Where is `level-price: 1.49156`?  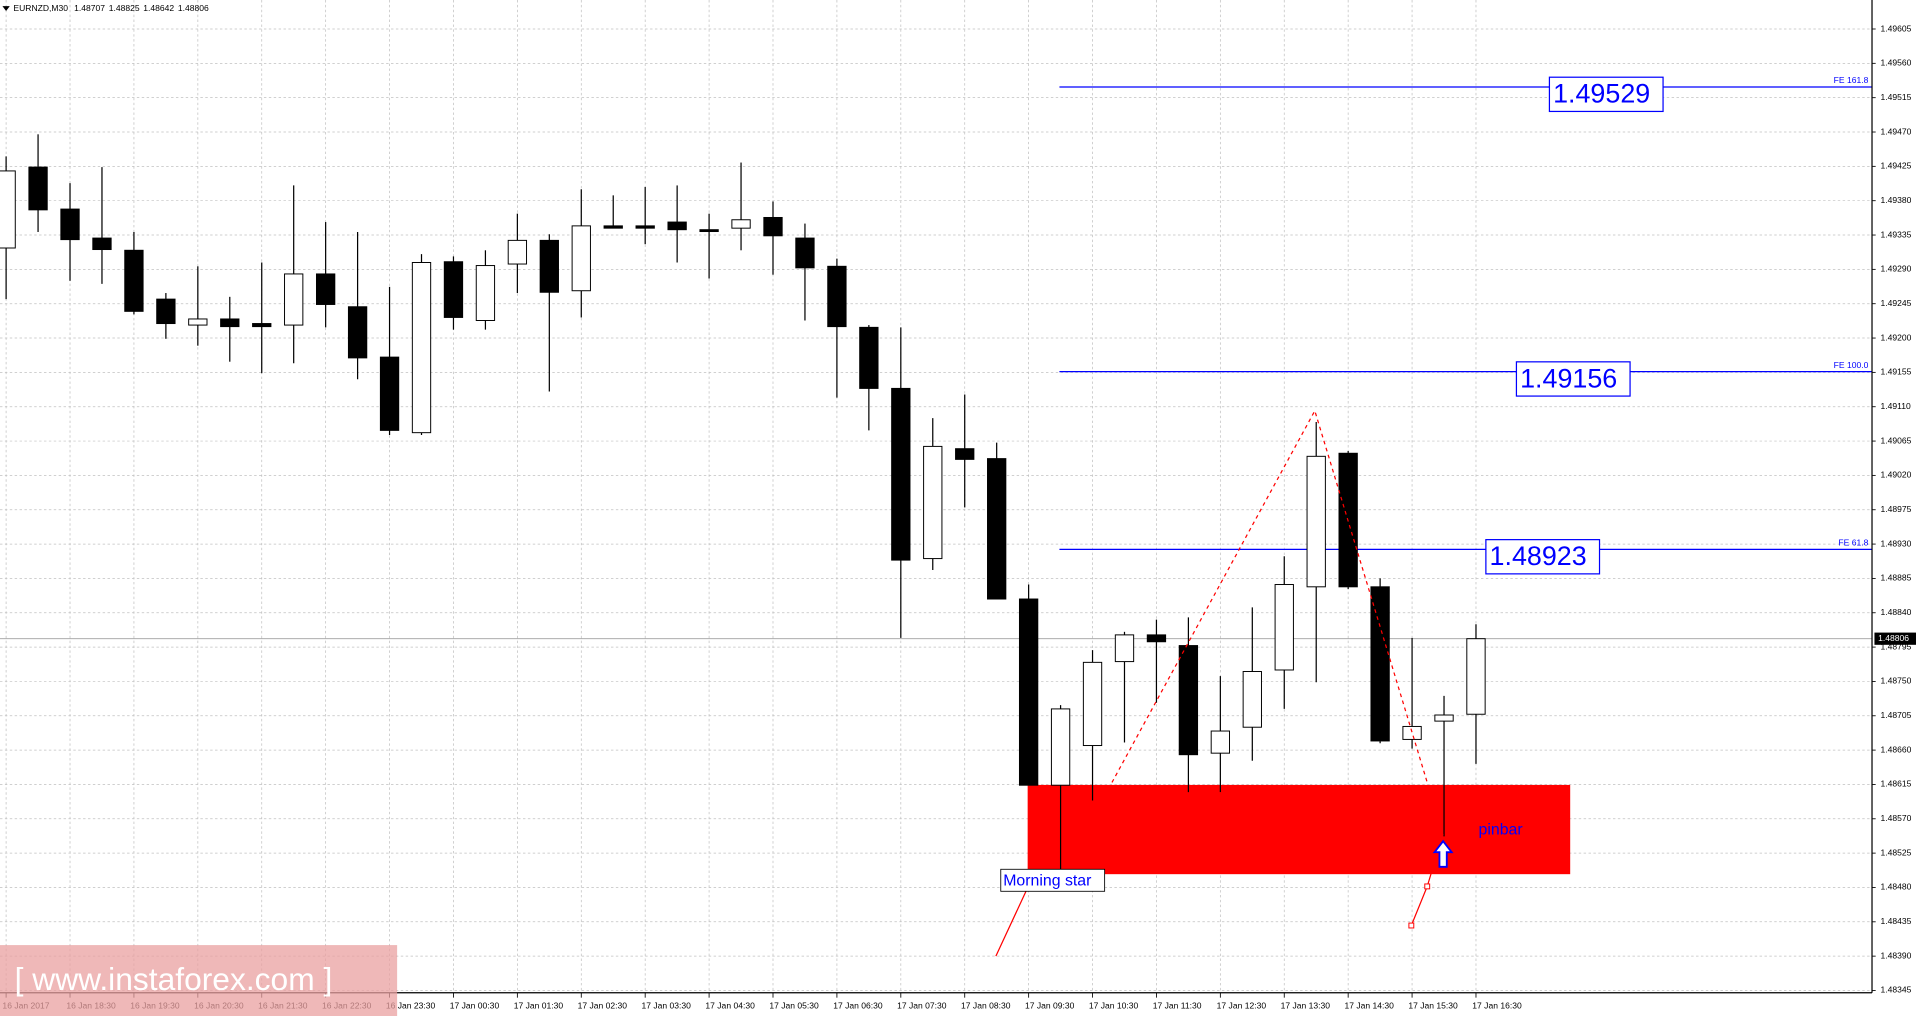
level-price: 1.49156 is located at coordinates (1568, 378).